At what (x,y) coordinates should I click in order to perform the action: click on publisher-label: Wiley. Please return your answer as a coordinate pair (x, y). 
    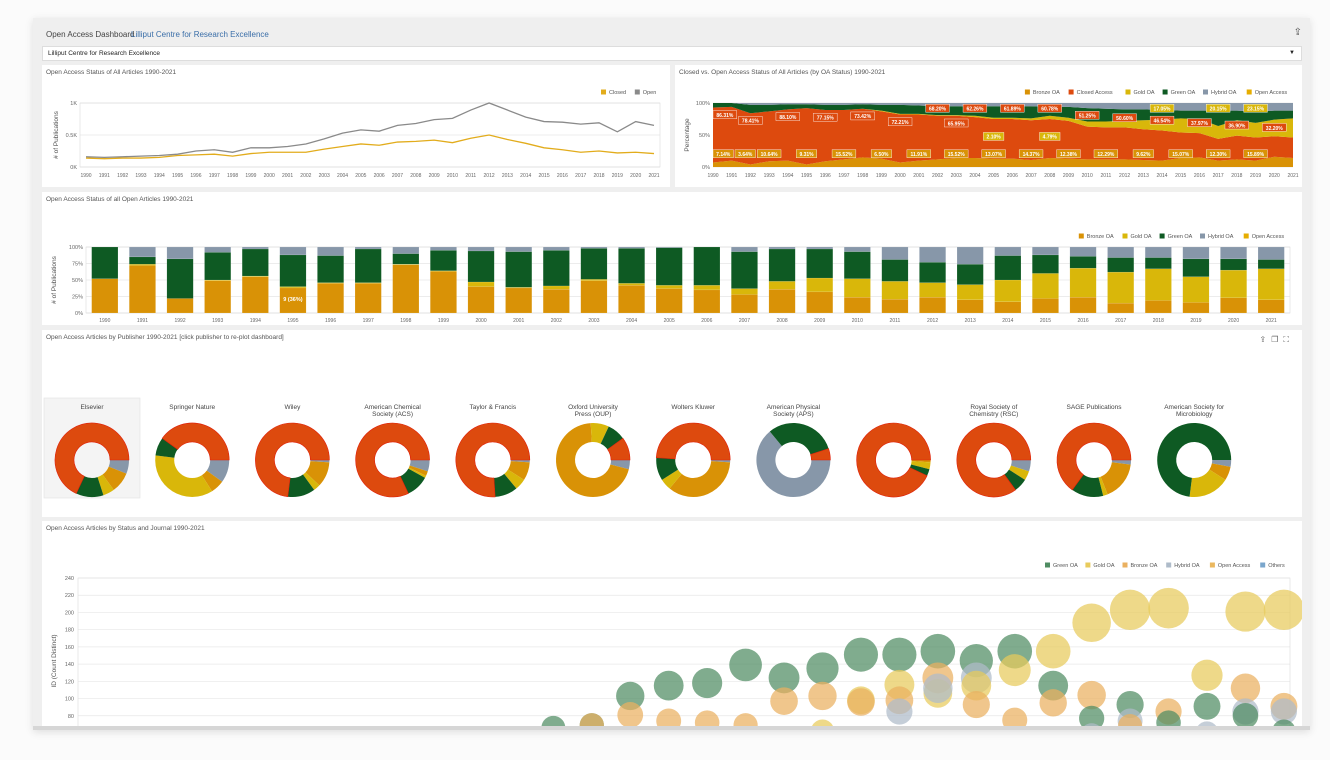
    Looking at the image, I should click on (292, 407).